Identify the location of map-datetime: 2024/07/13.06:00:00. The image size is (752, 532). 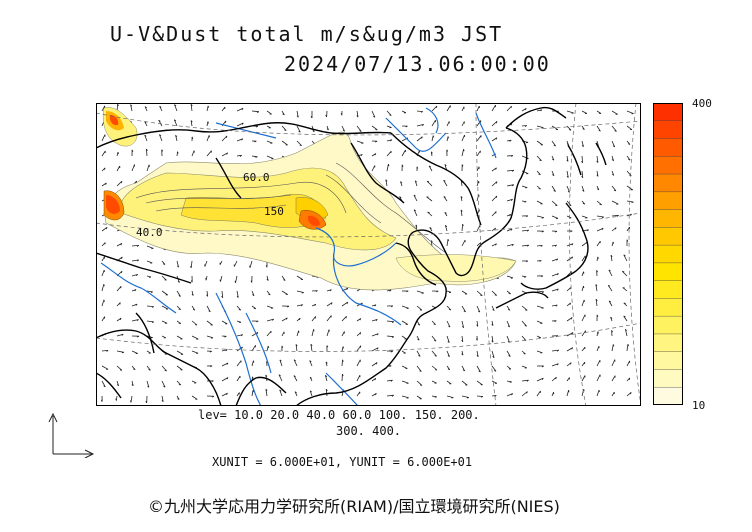
(417, 64).